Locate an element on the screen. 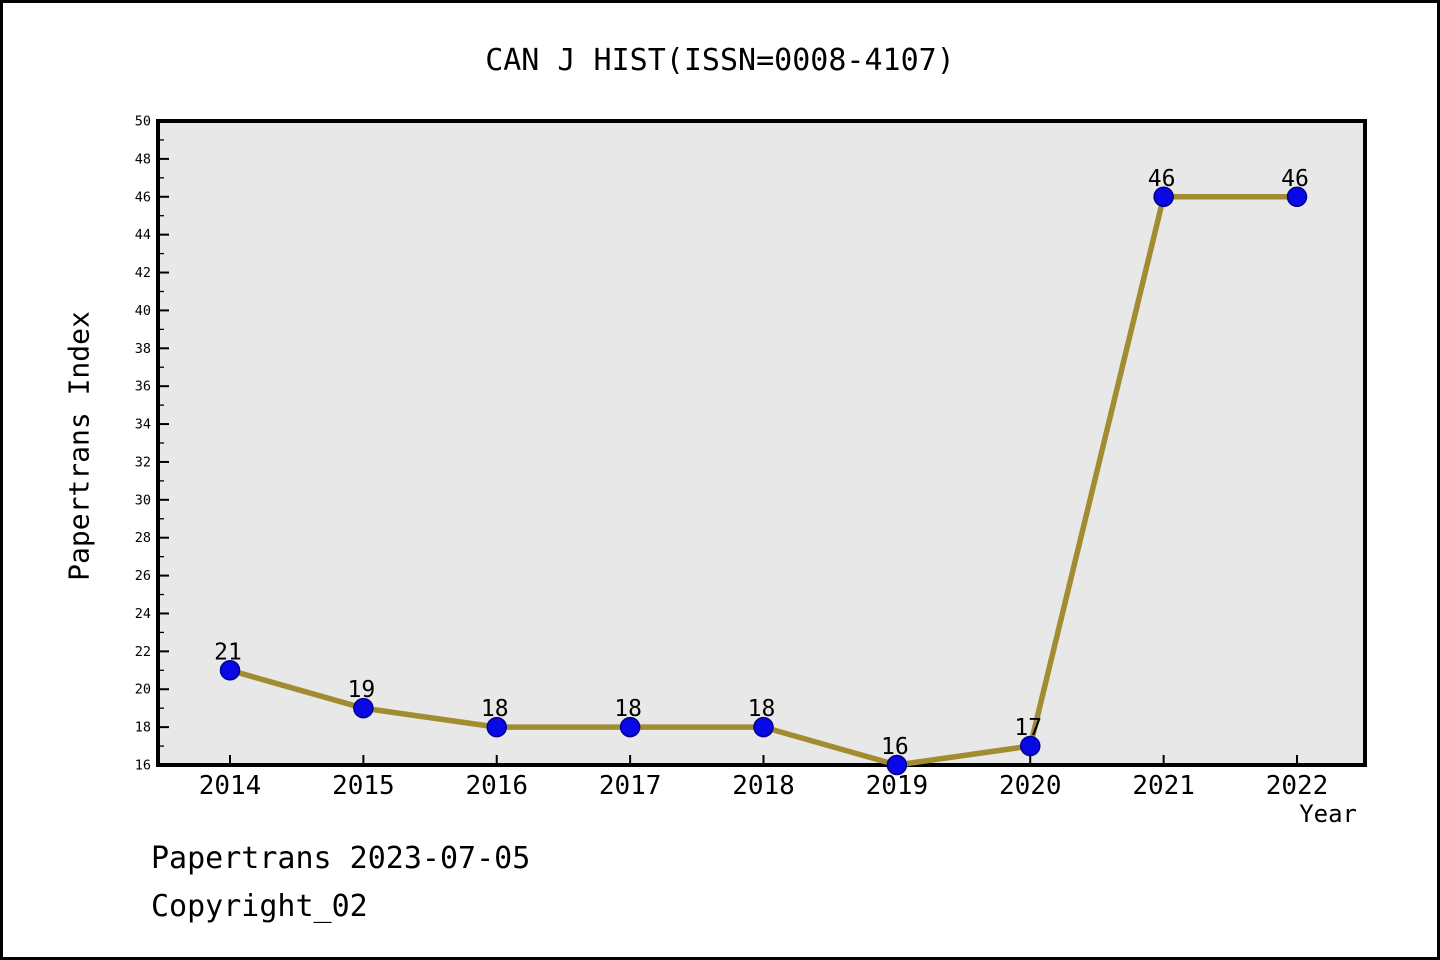  y-tick-label: 46 is located at coordinates (143, 197).